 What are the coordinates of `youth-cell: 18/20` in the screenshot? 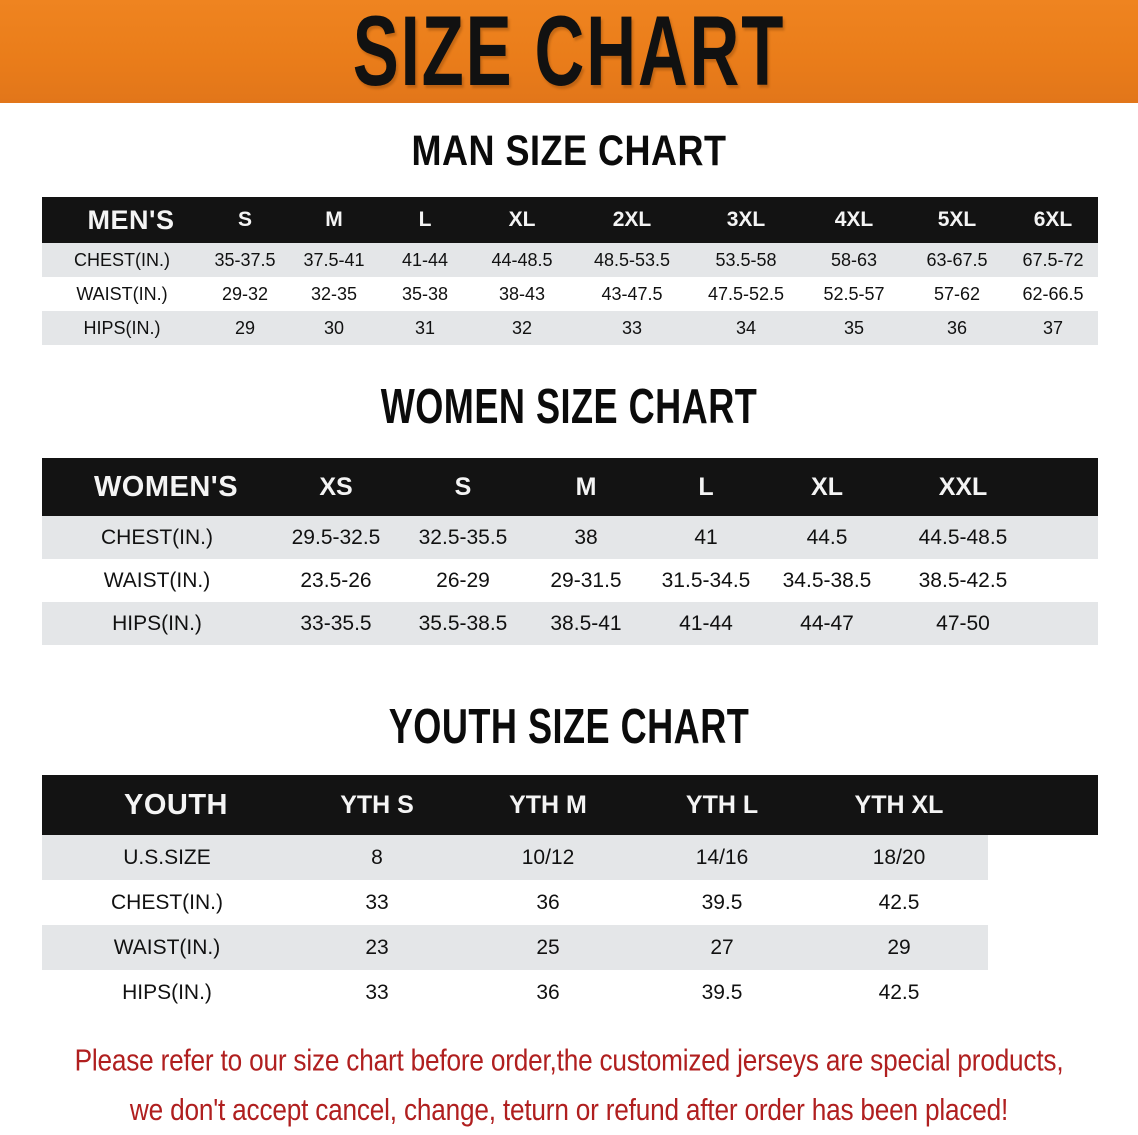 It's located at (899, 857).